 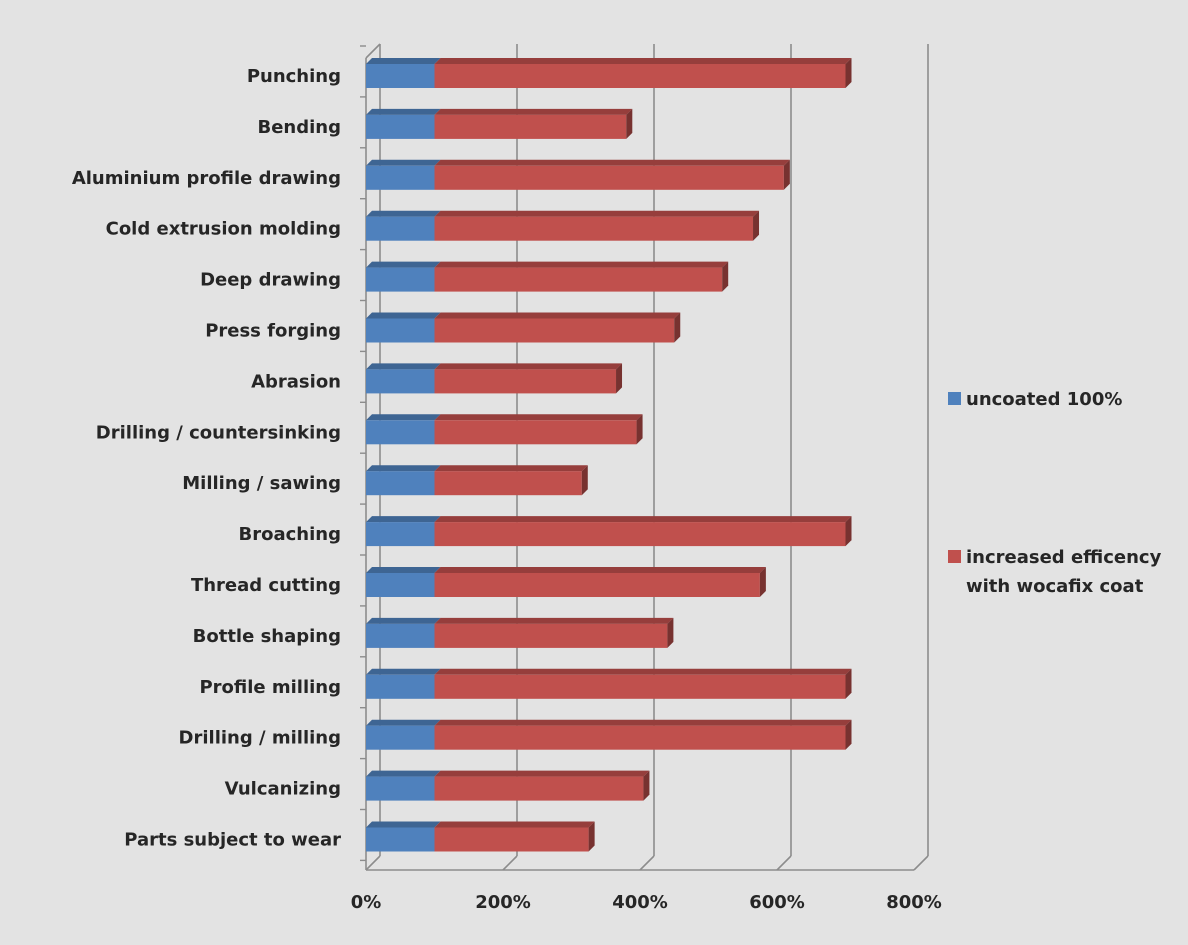 What do you see at coordinates (373, 51) in the screenshot?
I see `y-axis-top-edge` at bounding box center [373, 51].